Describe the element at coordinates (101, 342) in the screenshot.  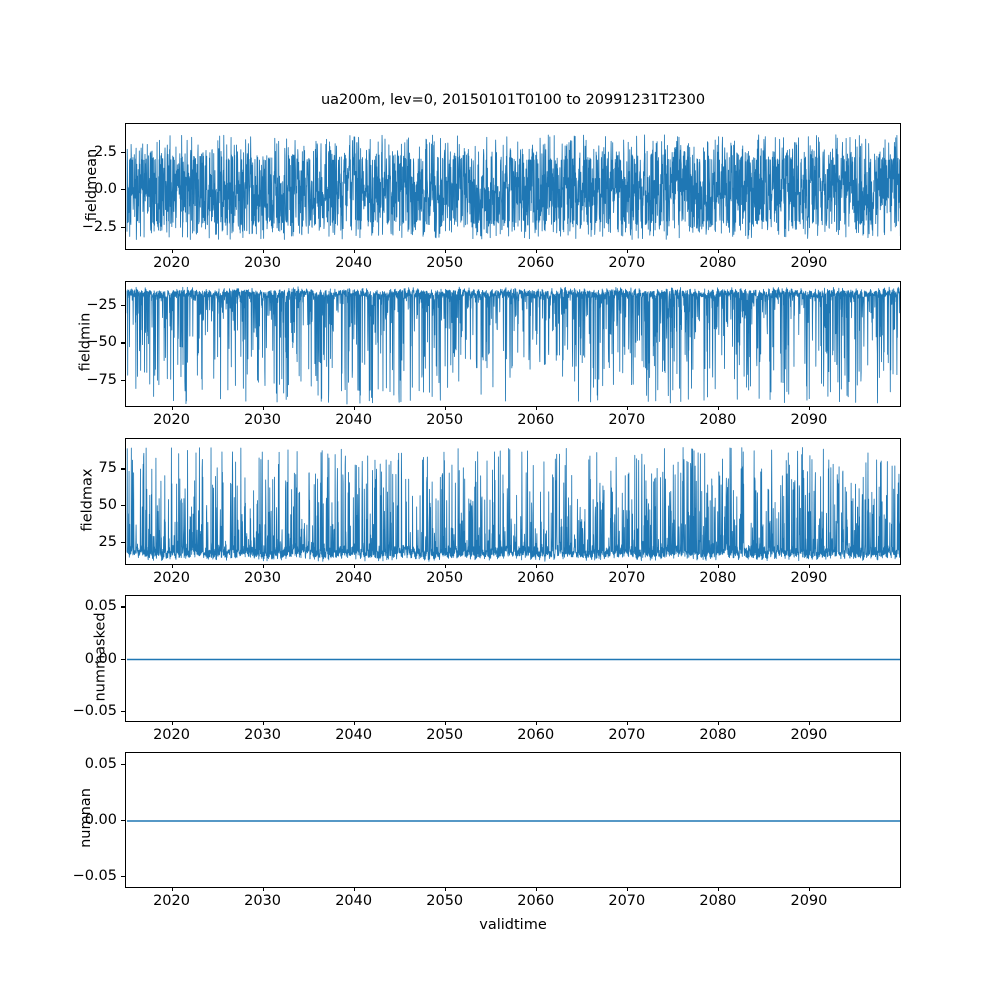
I see `y-tick-label-fieldmin-1: −50` at that location.